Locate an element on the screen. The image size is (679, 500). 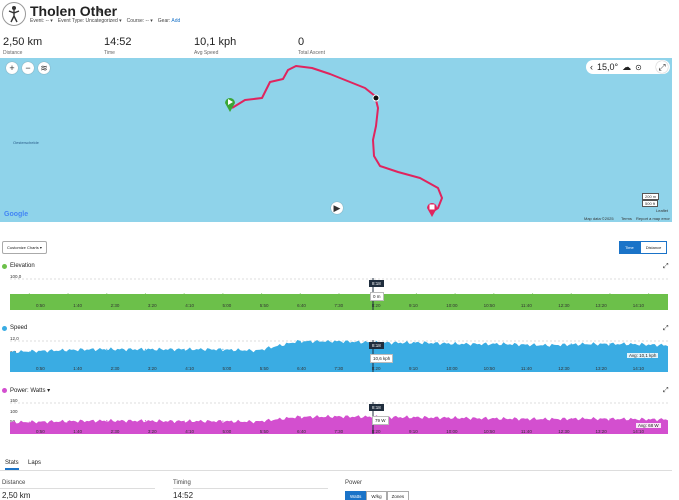
x-tick-label: 5:00 is located at coordinates (227, 305).